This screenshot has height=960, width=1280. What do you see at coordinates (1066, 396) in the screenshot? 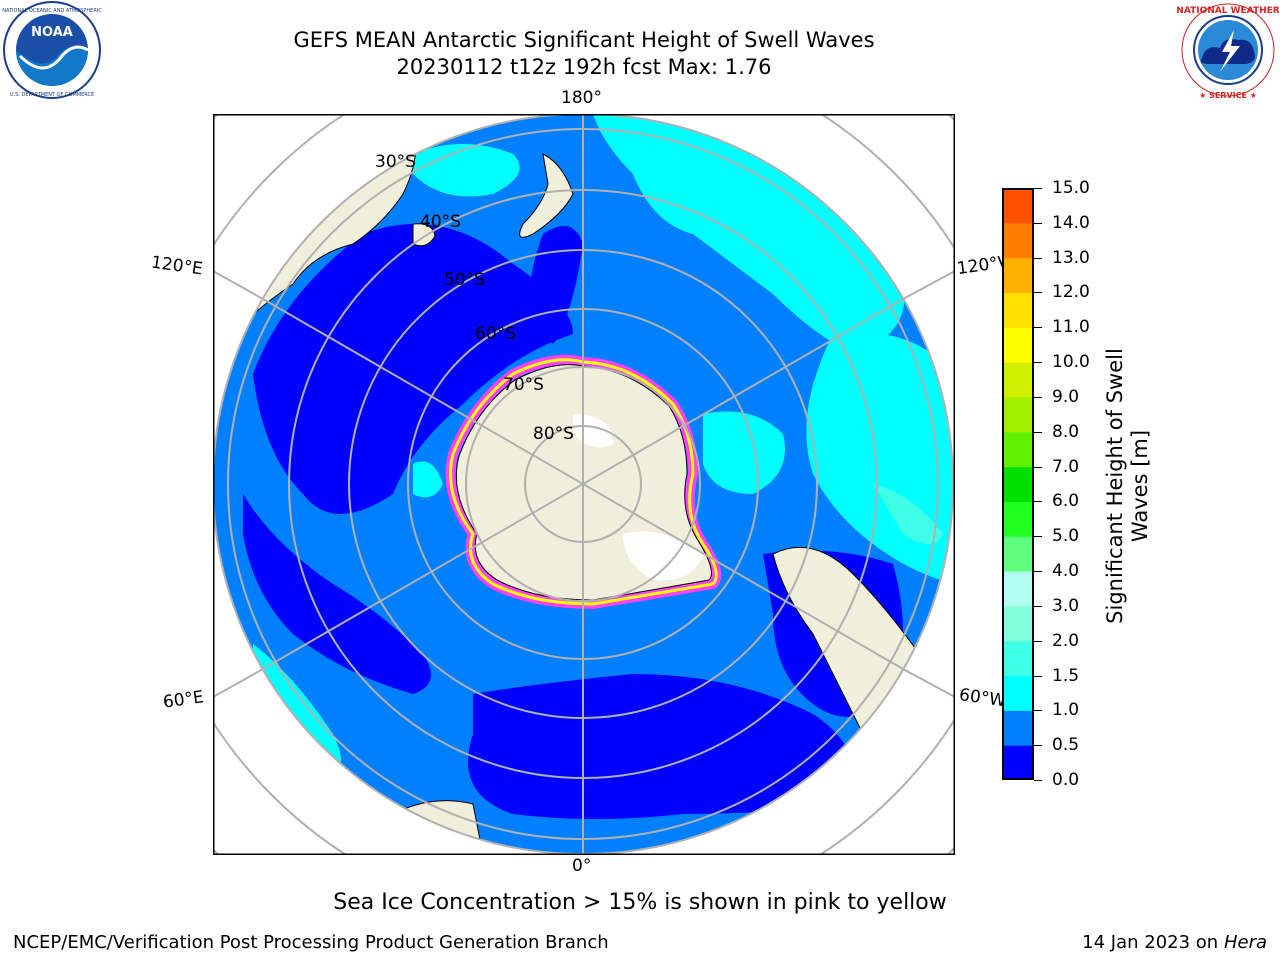
I see `colorbar-tick-label: 9.0` at bounding box center [1066, 396].